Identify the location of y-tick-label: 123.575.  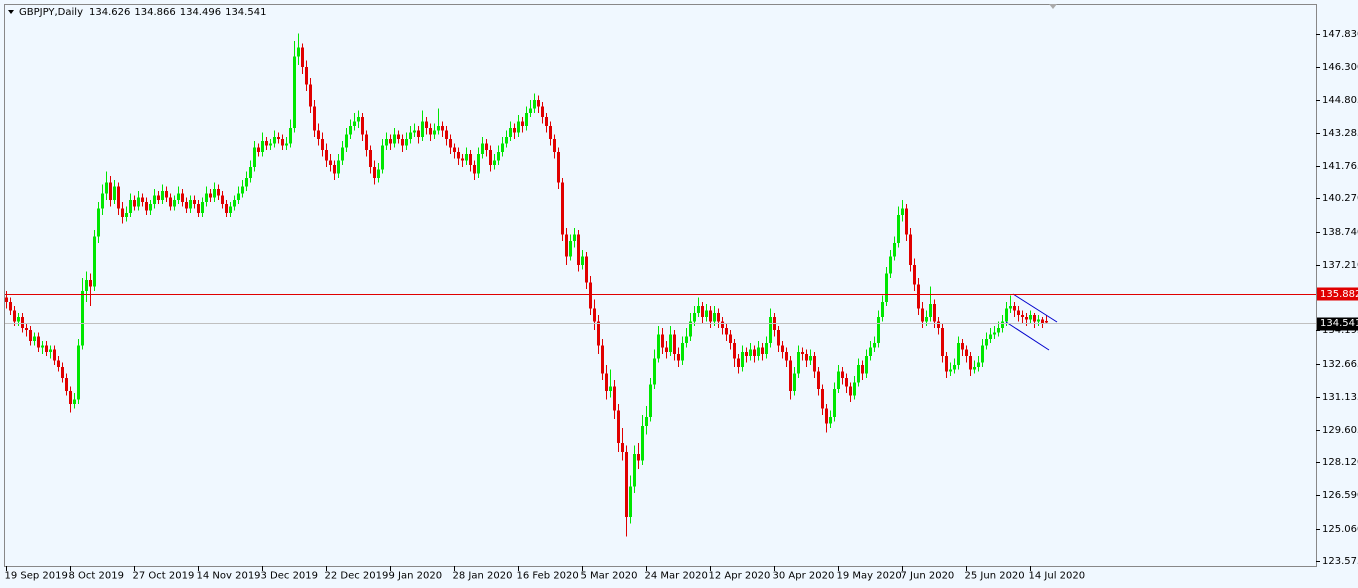
(1340, 561).